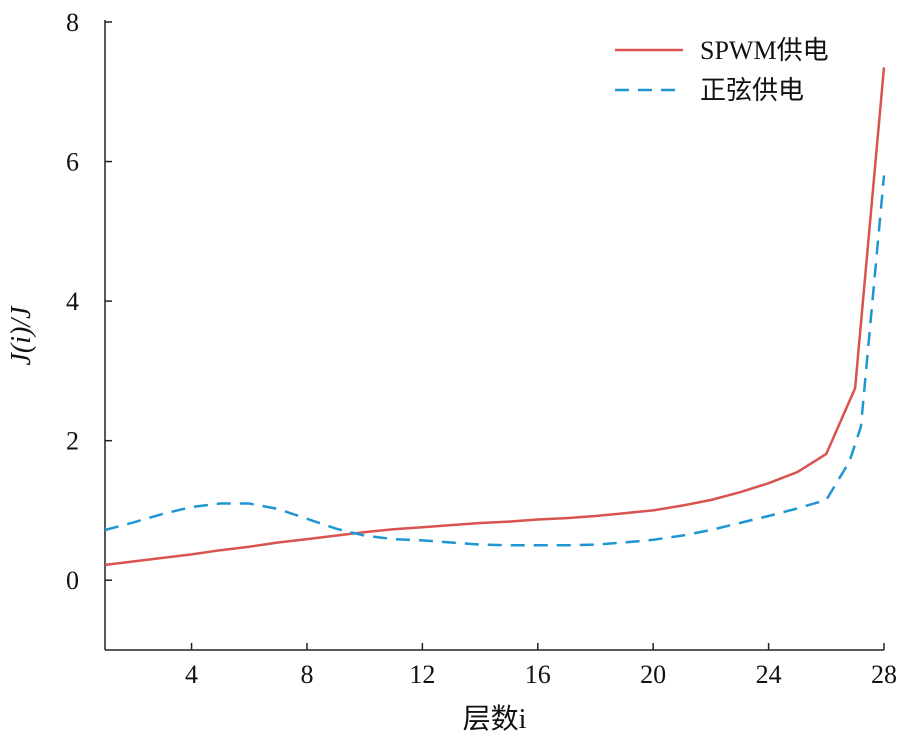 This screenshot has width=900, height=742. I want to click on legend-label-spwm: SPWM供电, so click(764, 50).